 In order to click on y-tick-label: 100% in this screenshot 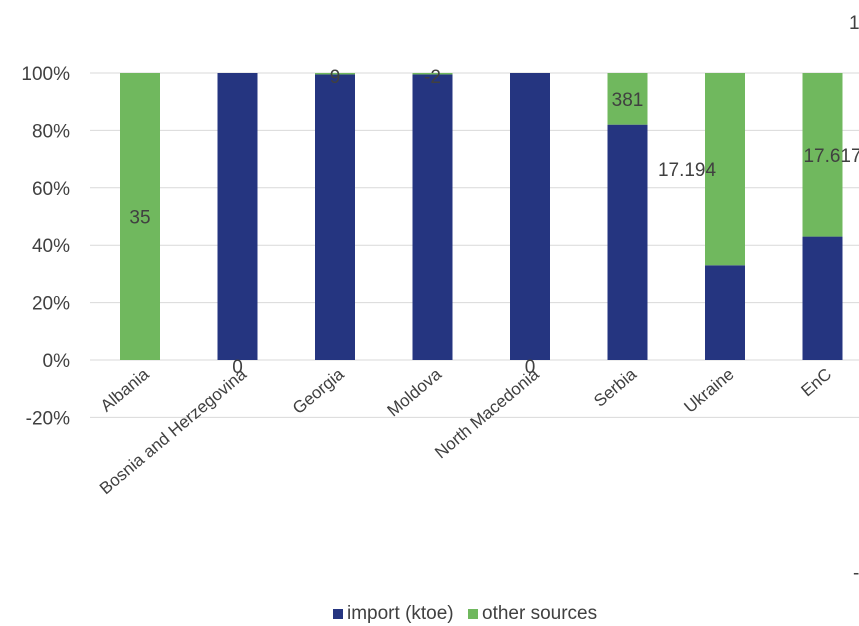, I will do `click(45, 74)`.